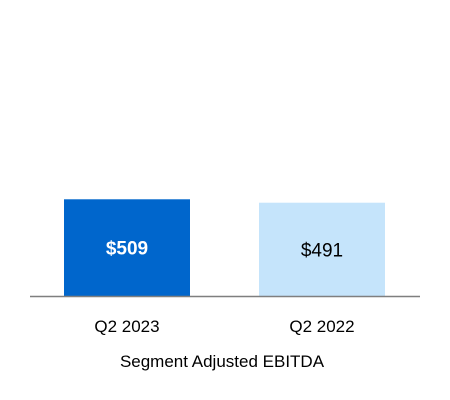 The width and height of the screenshot is (450, 400). What do you see at coordinates (224, 326) in the screenshot?
I see `category-labels-group: Q2 2023 Q2 2022` at bounding box center [224, 326].